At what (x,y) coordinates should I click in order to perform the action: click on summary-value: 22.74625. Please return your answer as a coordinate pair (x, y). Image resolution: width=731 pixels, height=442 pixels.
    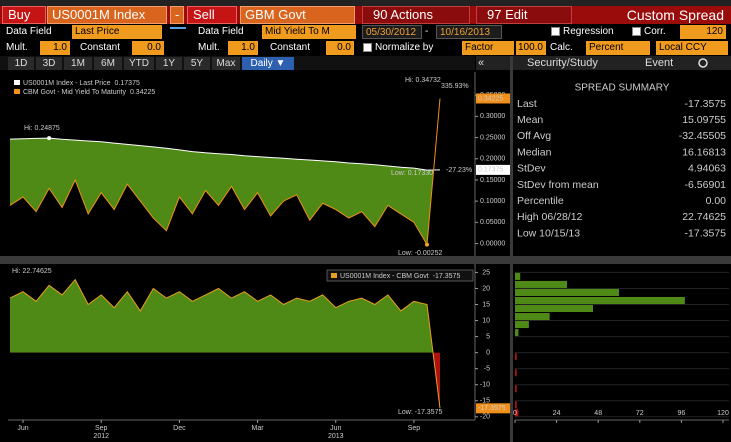
    Looking at the image, I should click on (704, 217).